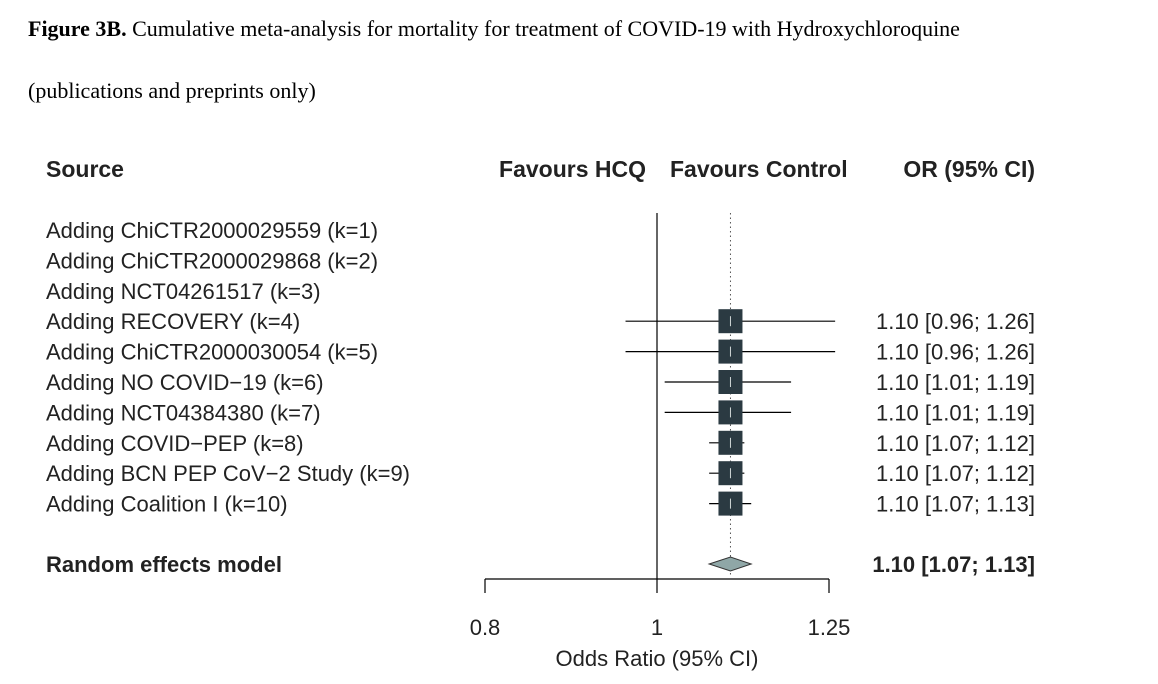 The height and width of the screenshot is (684, 1158). What do you see at coordinates (183, 291) in the screenshot?
I see `study-label: Adding NCT04261517 (k=3)` at bounding box center [183, 291].